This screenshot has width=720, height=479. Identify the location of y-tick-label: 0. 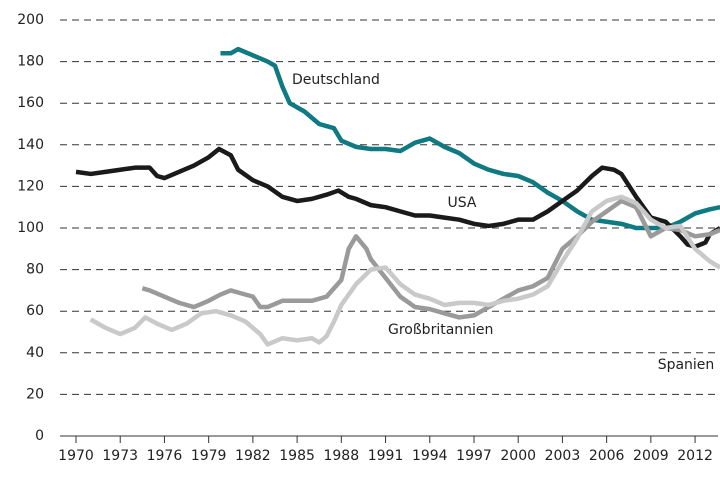
(39, 436).